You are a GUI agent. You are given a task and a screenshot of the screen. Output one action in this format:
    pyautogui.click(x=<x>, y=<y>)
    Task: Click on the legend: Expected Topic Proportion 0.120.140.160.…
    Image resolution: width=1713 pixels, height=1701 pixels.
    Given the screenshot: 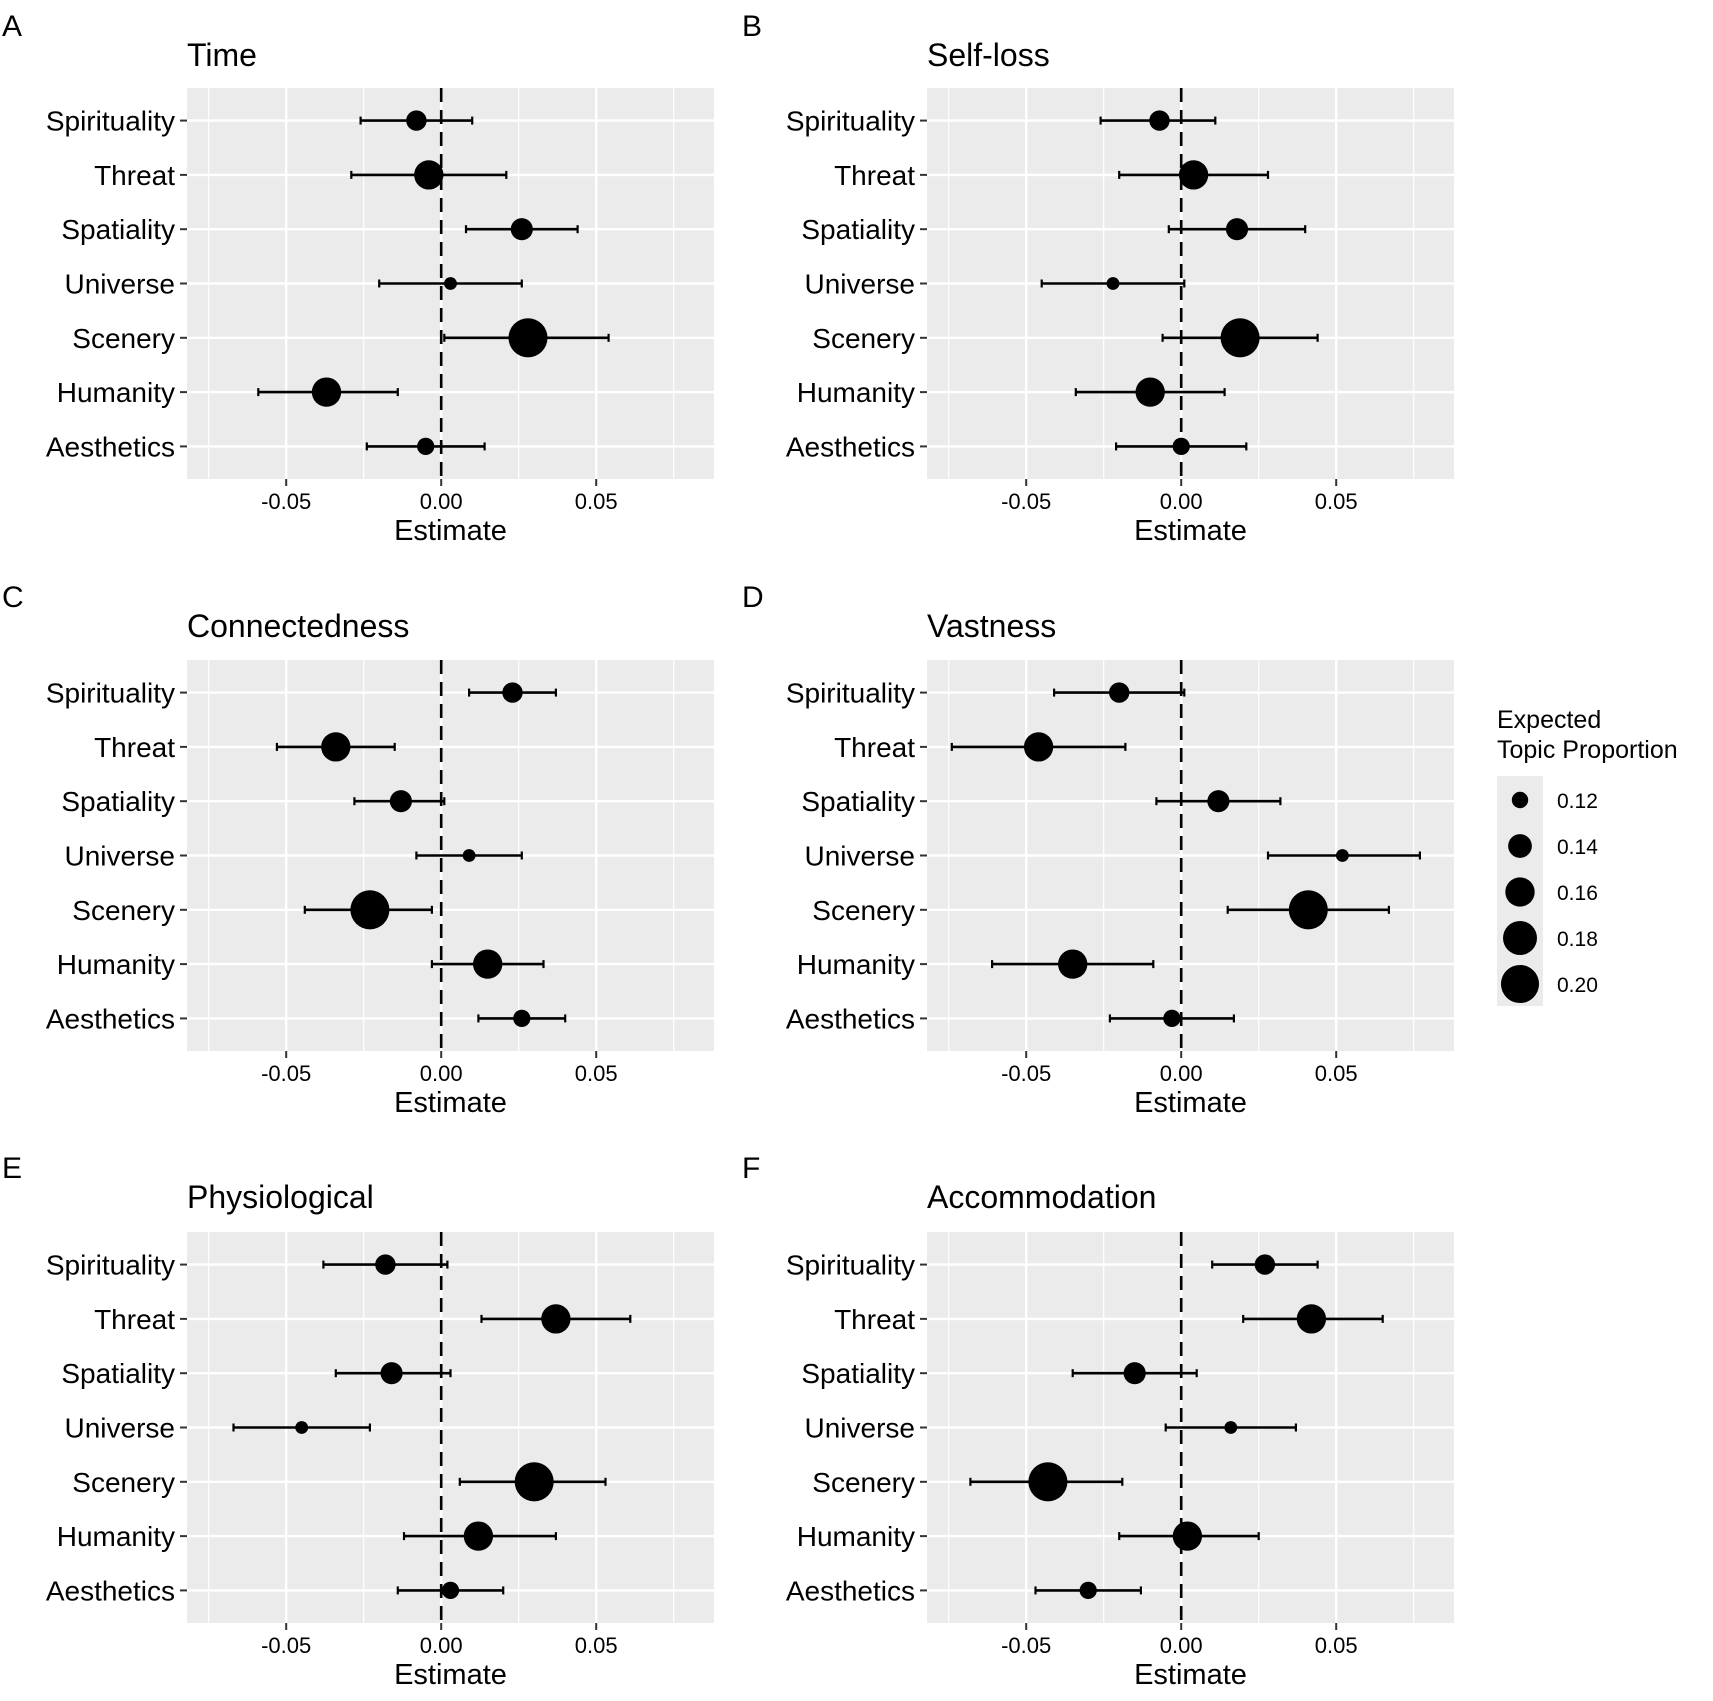 What is the action you would take?
    pyautogui.click(x=1587, y=856)
    